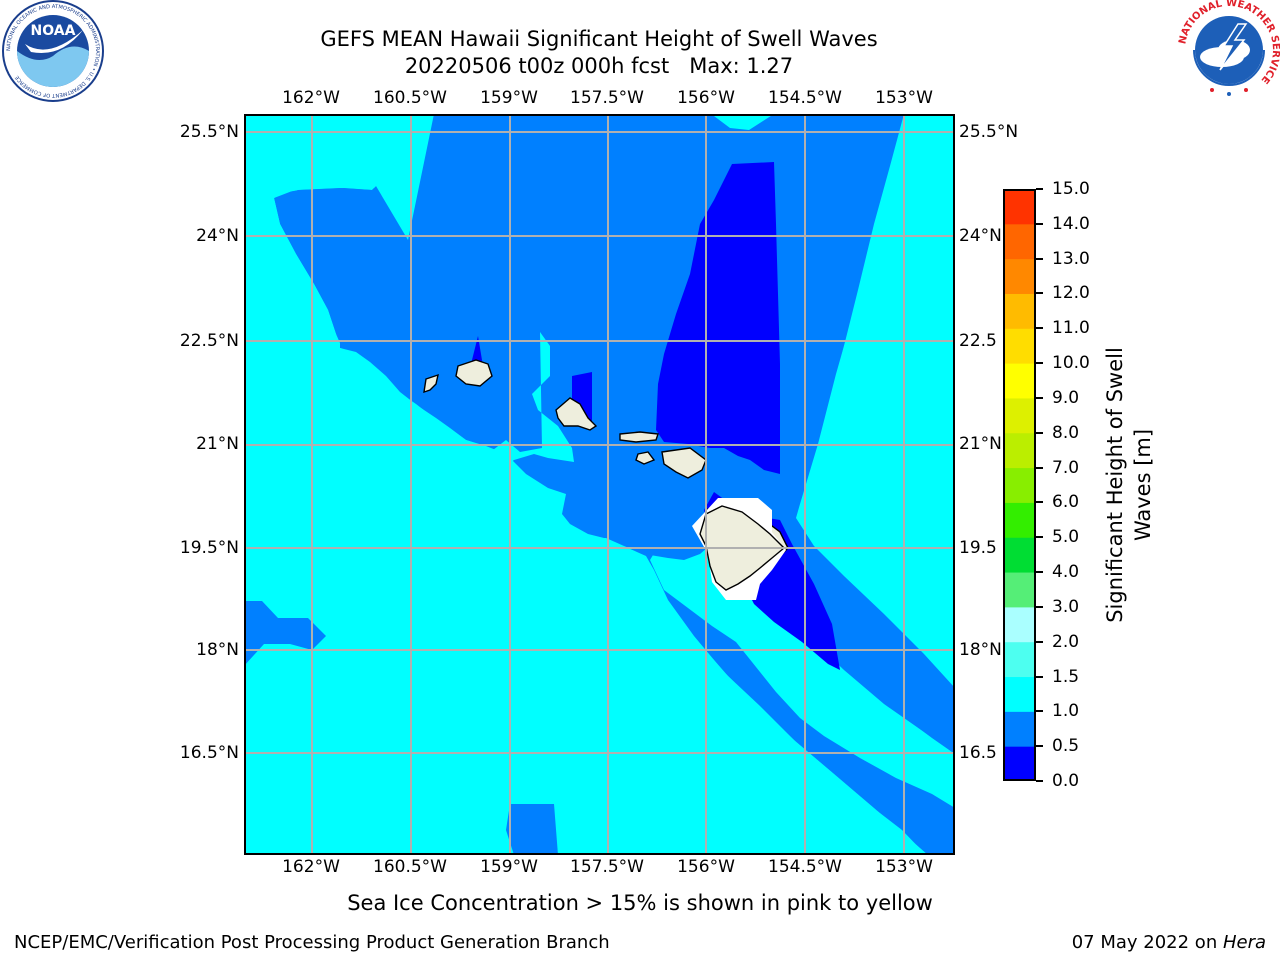 The image size is (1280, 960). What do you see at coordinates (1066, 467) in the screenshot?
I see `colorbar-tick-label: 7.0` at bounding box center [1066, 467].